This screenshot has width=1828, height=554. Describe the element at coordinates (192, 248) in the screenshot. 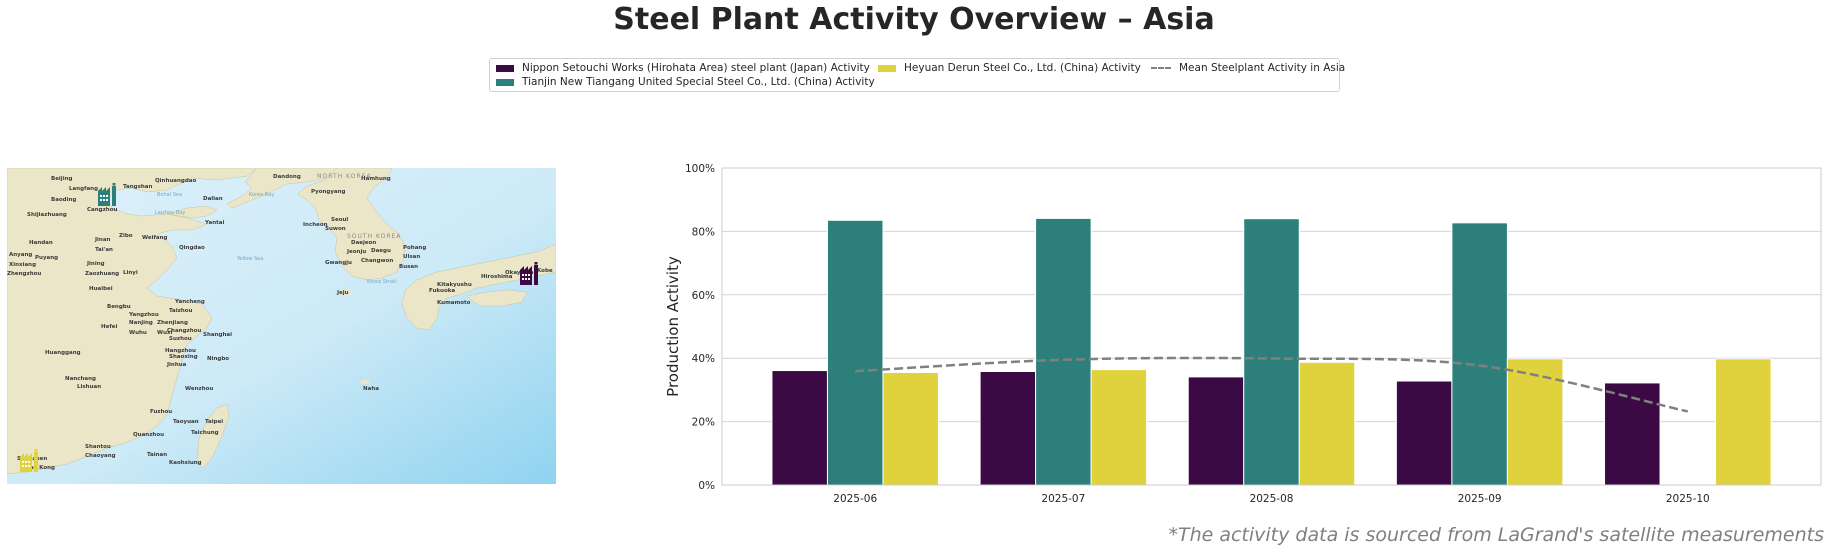

I see `city-label: Qingdao` at that location.